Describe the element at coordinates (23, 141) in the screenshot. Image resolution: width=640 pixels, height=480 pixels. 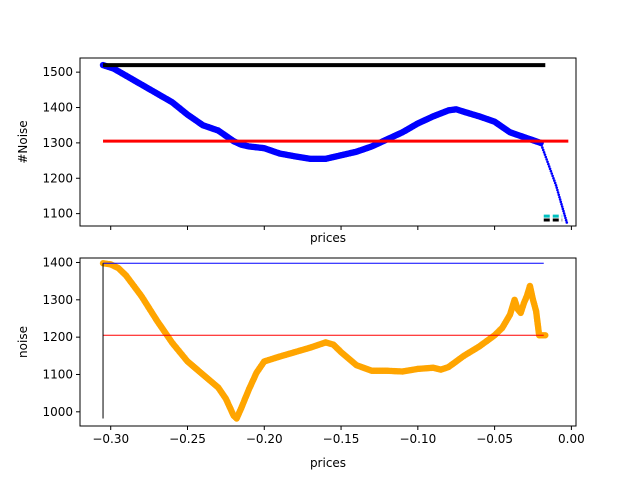
I see `top-y-axis-label: #Noise` at that location.